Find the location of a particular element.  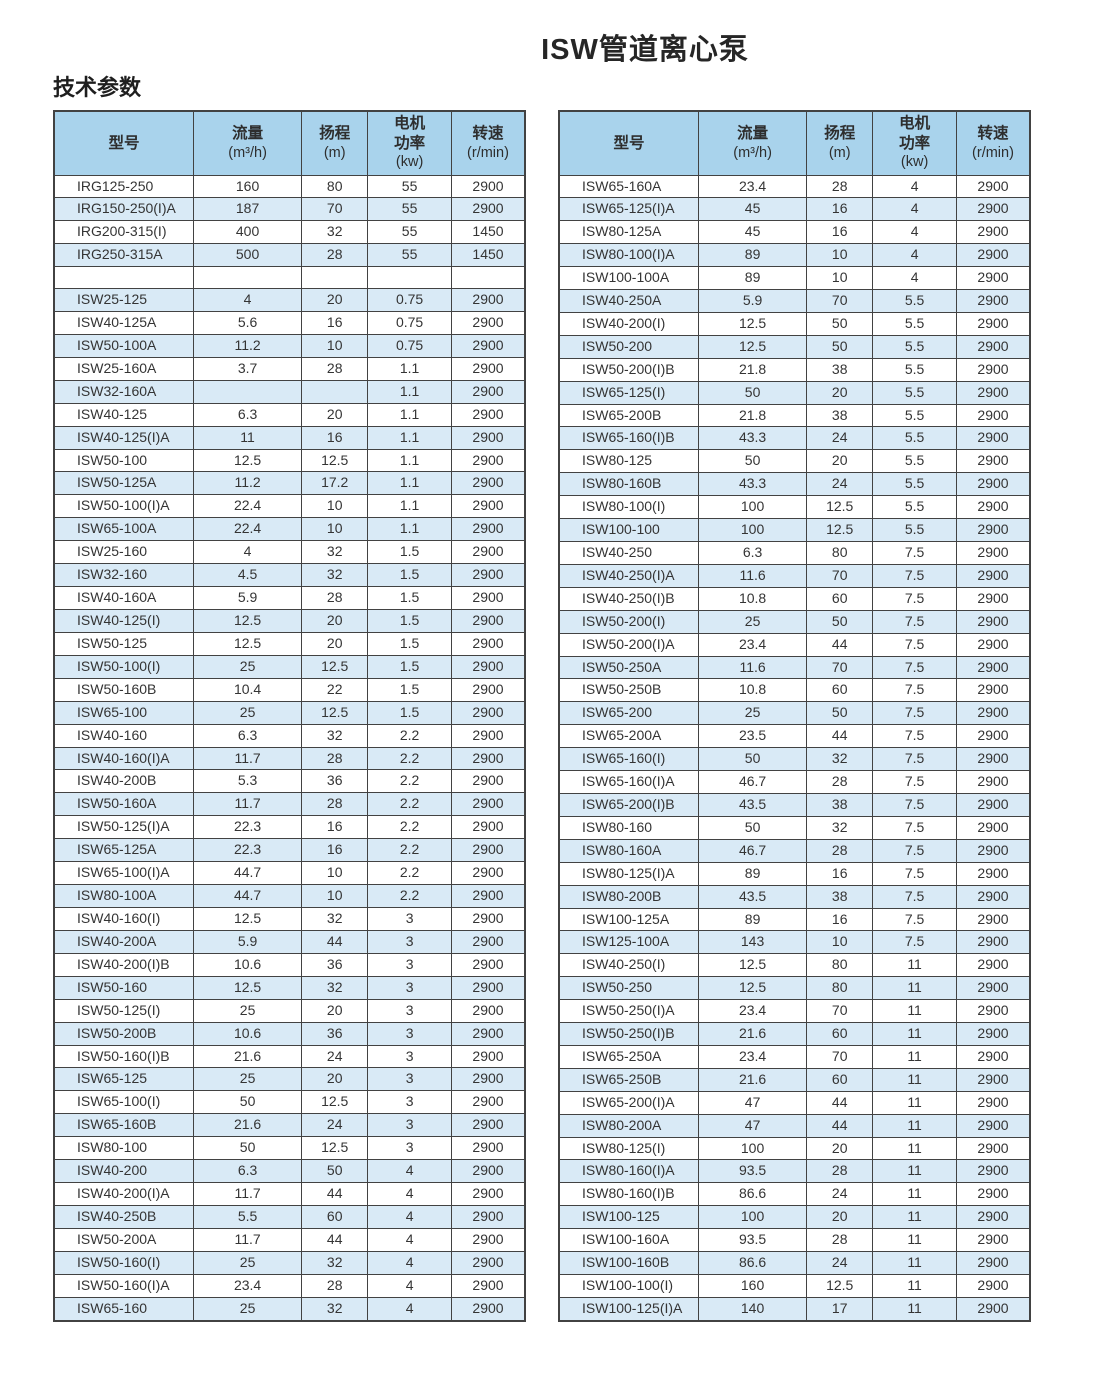

table-row: ISW50-250B 10.8 60 7.5 2900 is located at coordinates (794, 690).